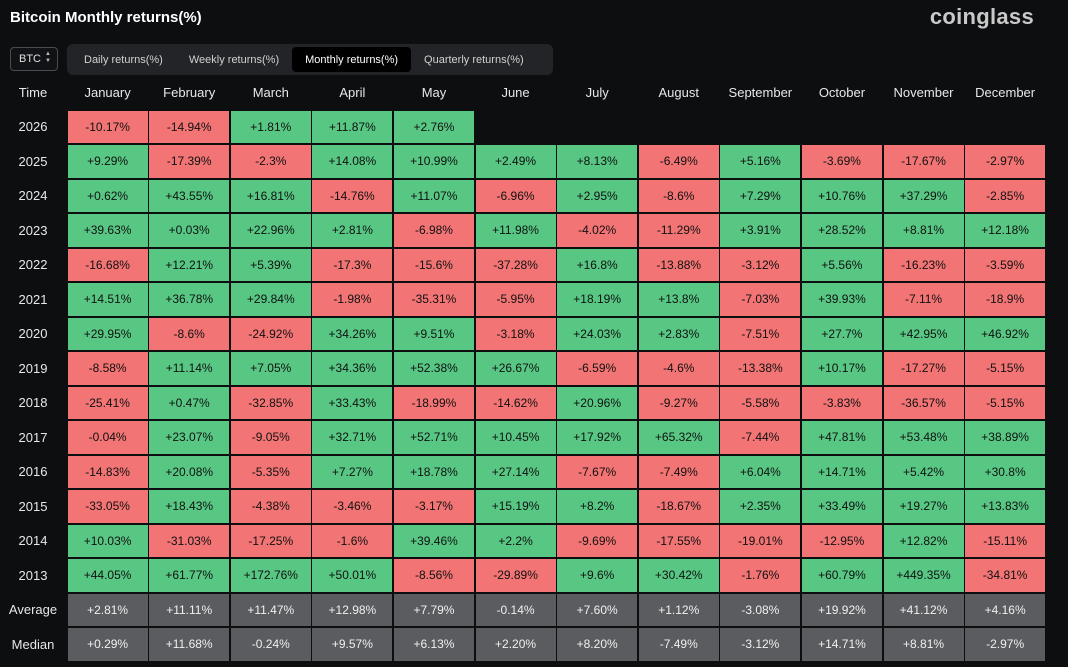 The height and width of the screenshot is (667, 1068). Describe the element at coordinates (923, 264) in the screenshot. I see `return-cell: -16.23%` at that location.